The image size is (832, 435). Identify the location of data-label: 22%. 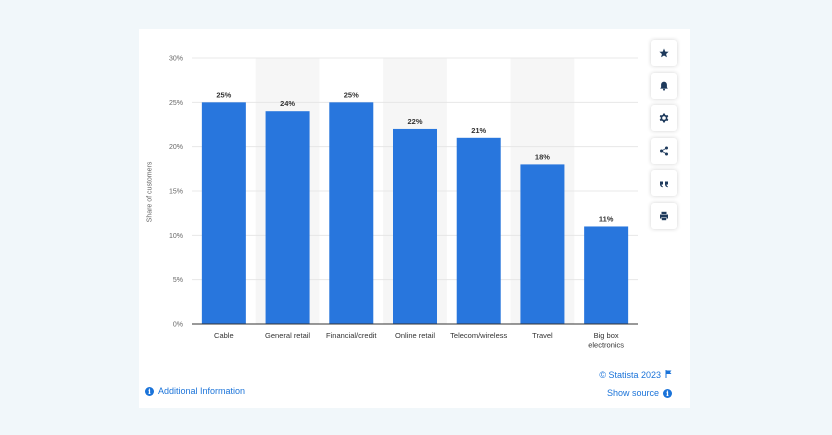
(414, 121).